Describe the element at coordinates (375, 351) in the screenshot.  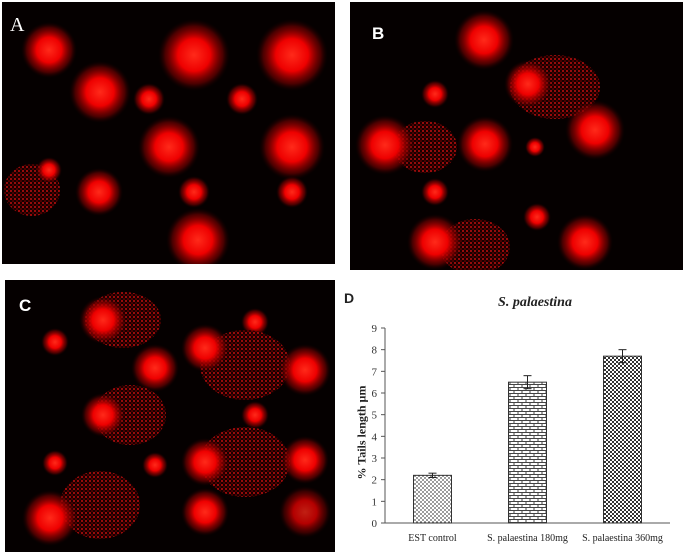
I see `y-tick-label: 8` at that location.